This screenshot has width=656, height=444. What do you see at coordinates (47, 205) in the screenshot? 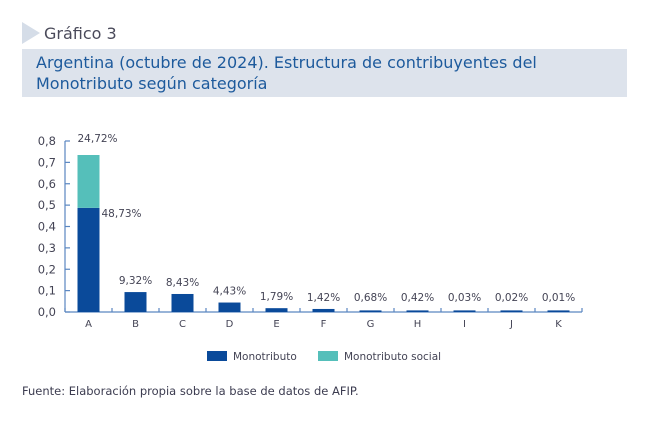
I see `y-tick-label: 0,5` at bounding box center [47, 205].